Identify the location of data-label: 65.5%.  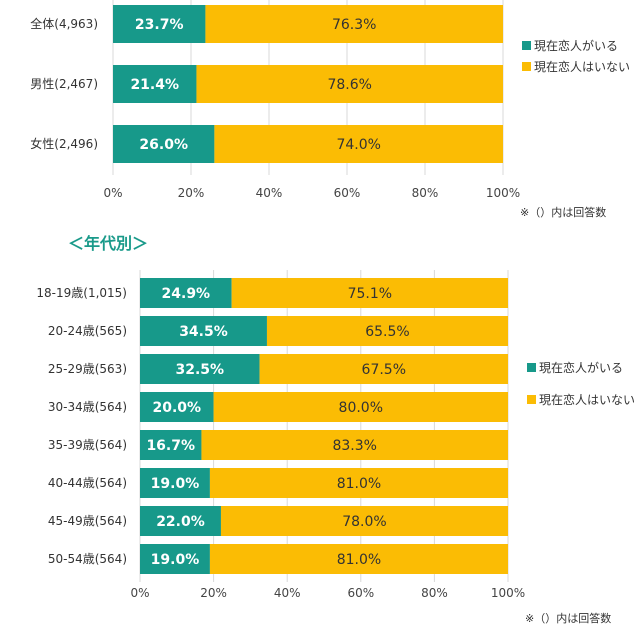
(387, 332).